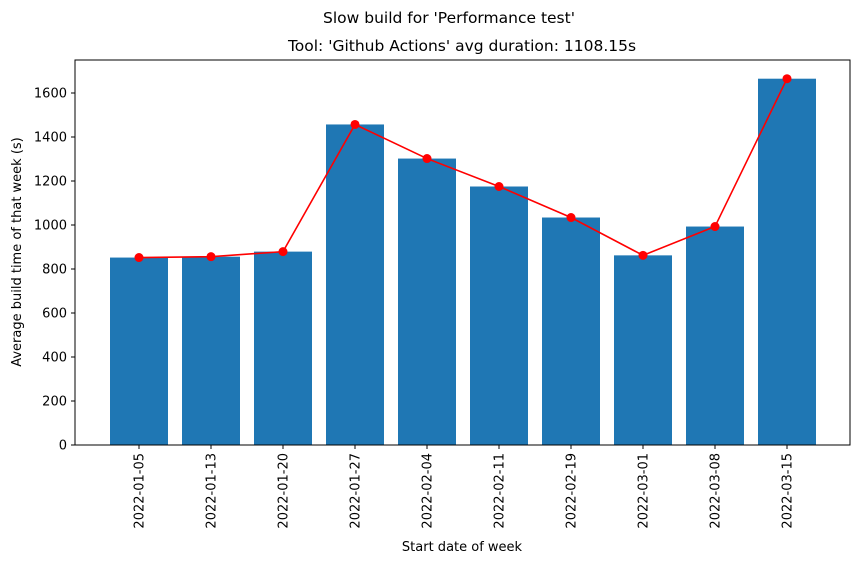  Describe the element at coordinates (356, 491) in the screenshot. I see `x-tick-label: 2022-01-27` at that location.